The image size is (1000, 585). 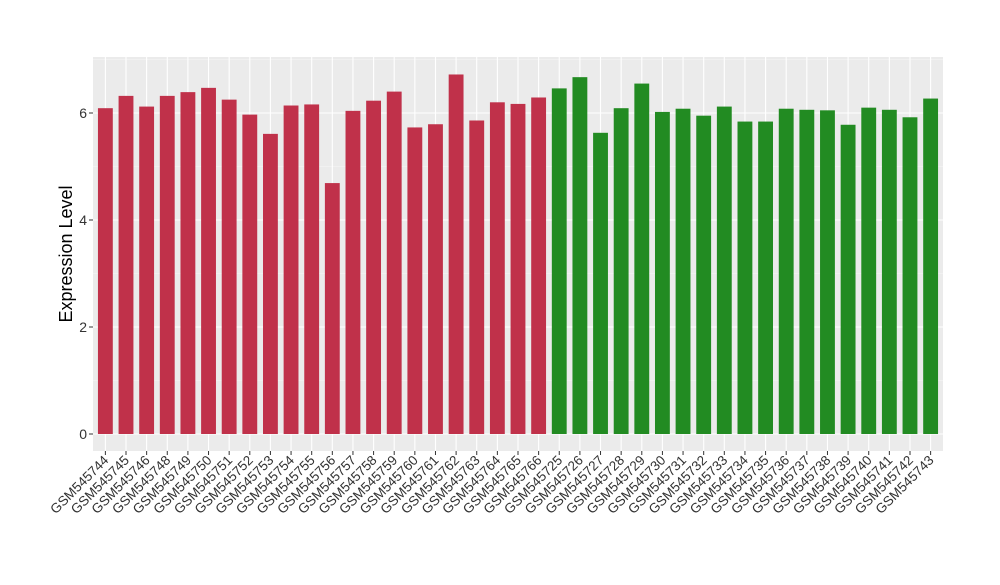 I want to click on bar-GSM545731, so click(x=683, y=271).